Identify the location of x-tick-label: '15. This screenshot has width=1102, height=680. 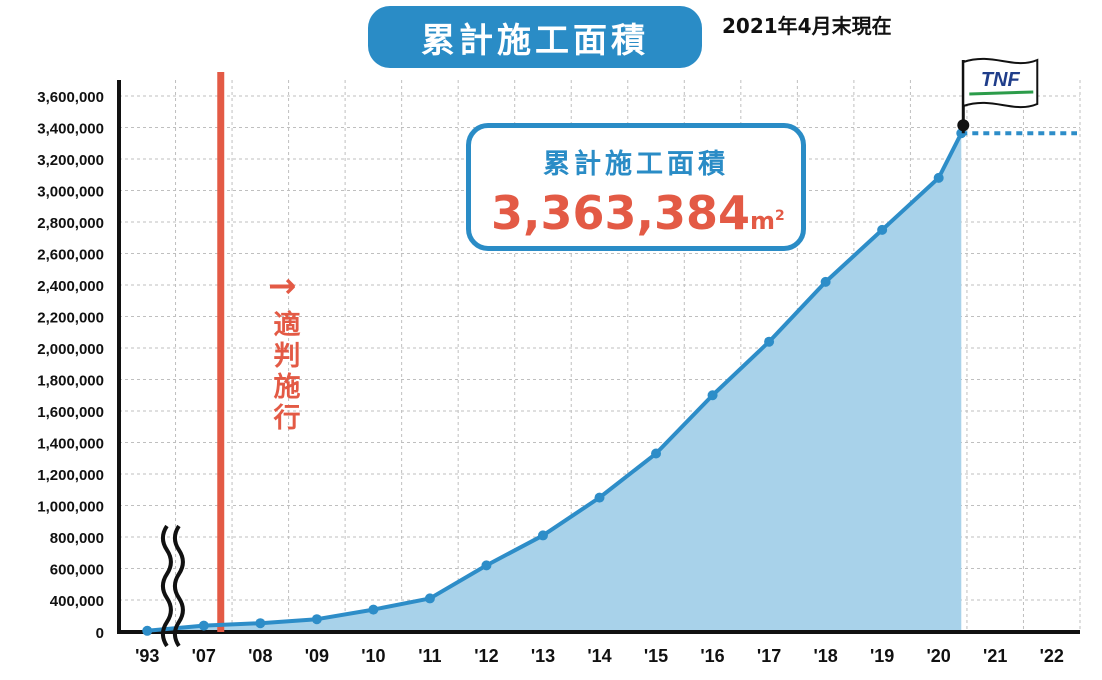
(656, 656).